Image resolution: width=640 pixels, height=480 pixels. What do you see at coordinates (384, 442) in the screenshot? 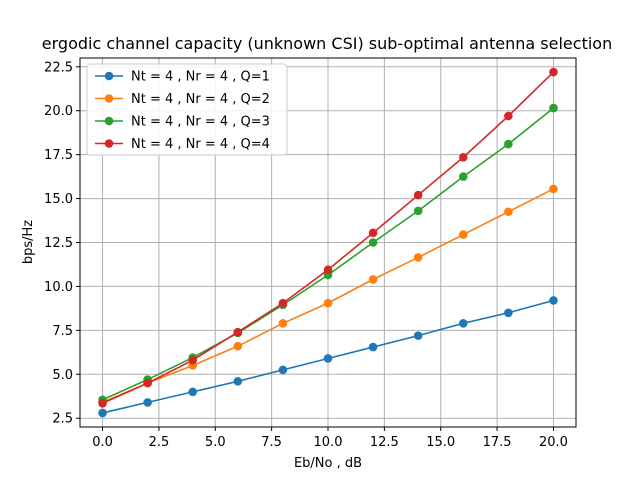
I see `x-tick-label-5: 12.5` at bounding box center [384, 442].